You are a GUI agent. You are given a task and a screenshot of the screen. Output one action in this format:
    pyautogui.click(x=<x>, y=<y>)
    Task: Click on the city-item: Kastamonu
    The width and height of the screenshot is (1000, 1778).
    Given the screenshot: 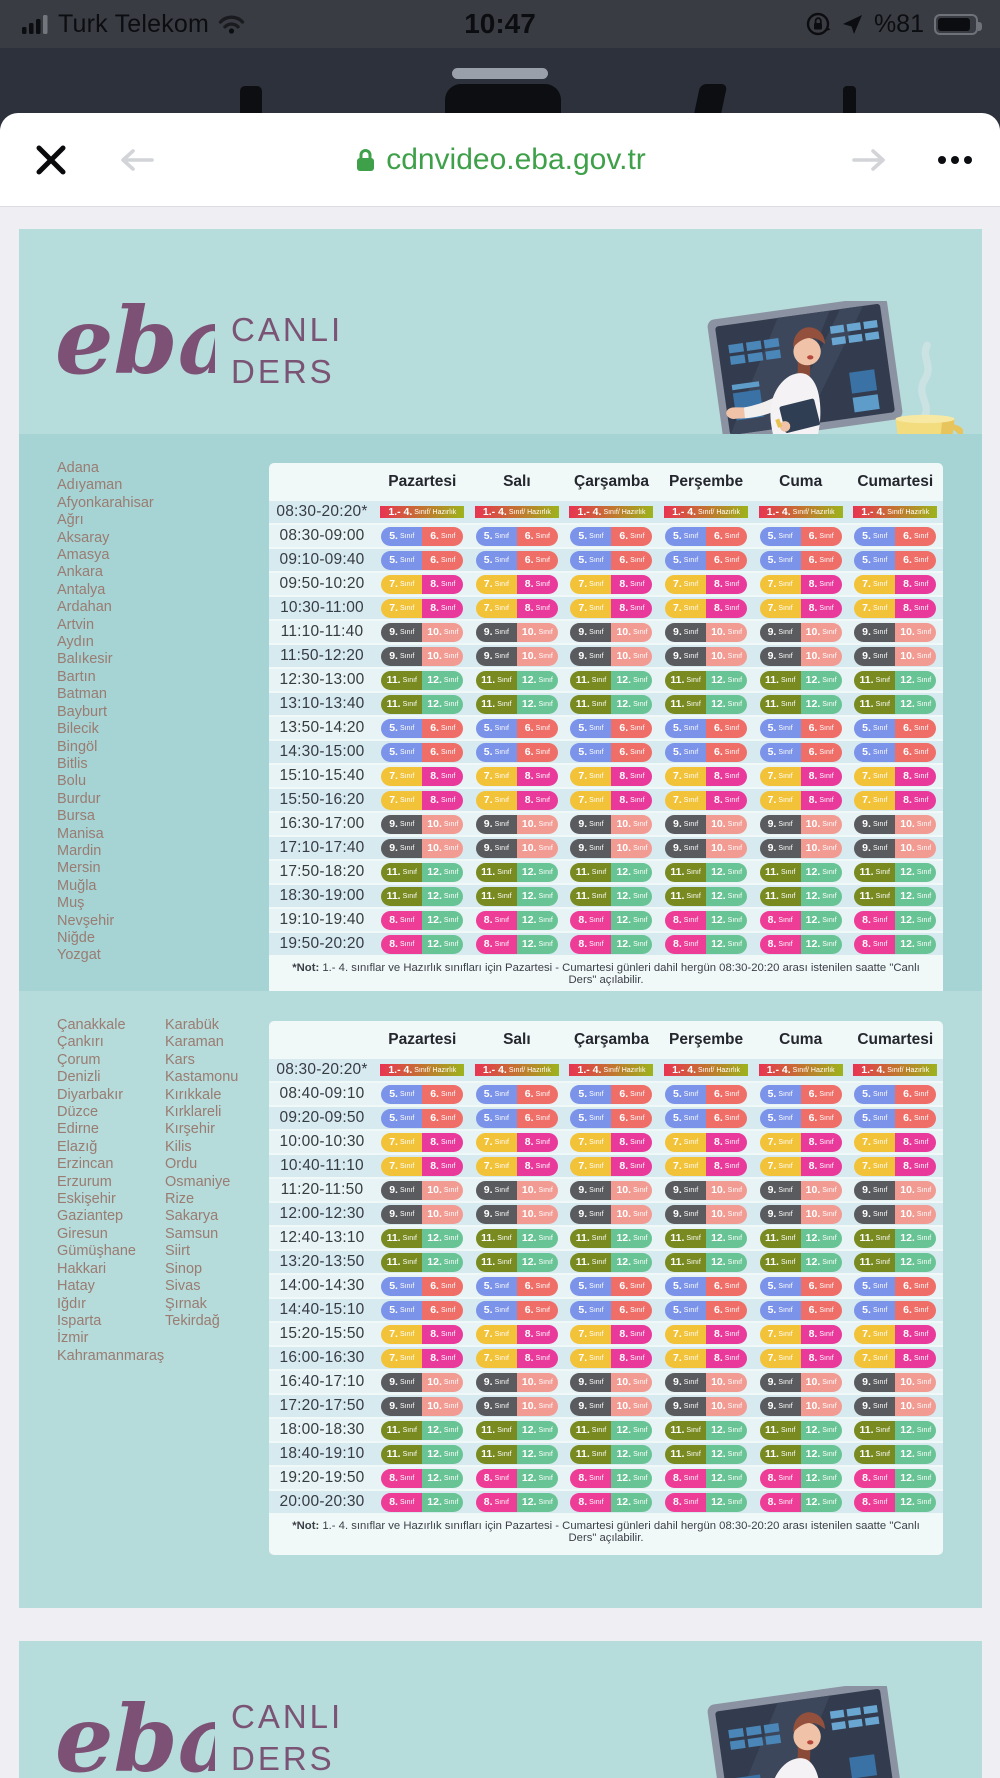 What is the action you would take?
    pyautogui.click(x=202, y=1077)
    